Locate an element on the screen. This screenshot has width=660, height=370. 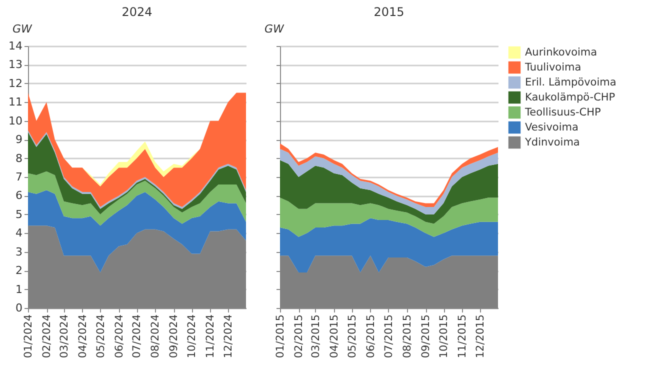
legend-label: Kaukolämpö-CHP is located at coordinates (570, 98).